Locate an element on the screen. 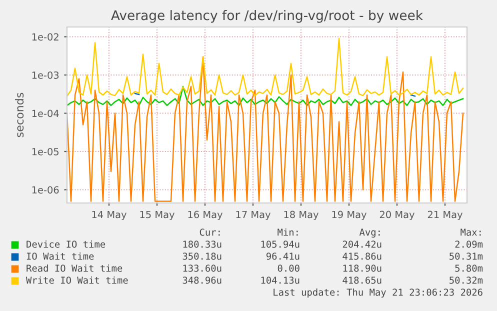 The width and height of the screenshot is (497, 311). x-tick-label: 16 May is located at coordinates (205, 215).